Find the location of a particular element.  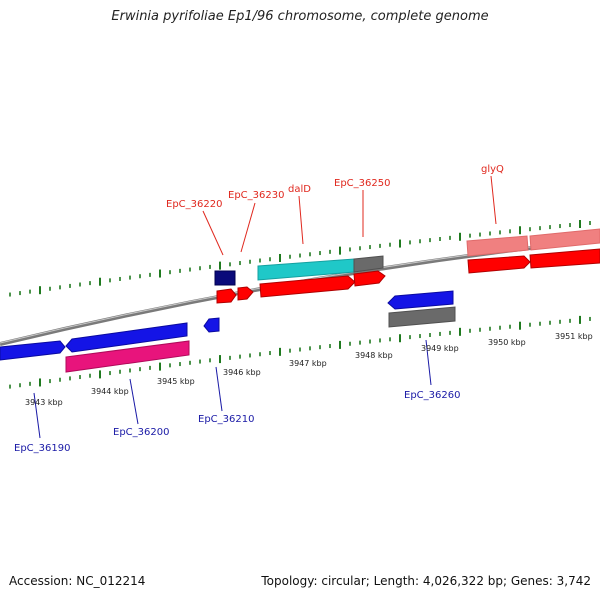

scale-label-3943: 3943 kbp is located at coordinates (44, 402).